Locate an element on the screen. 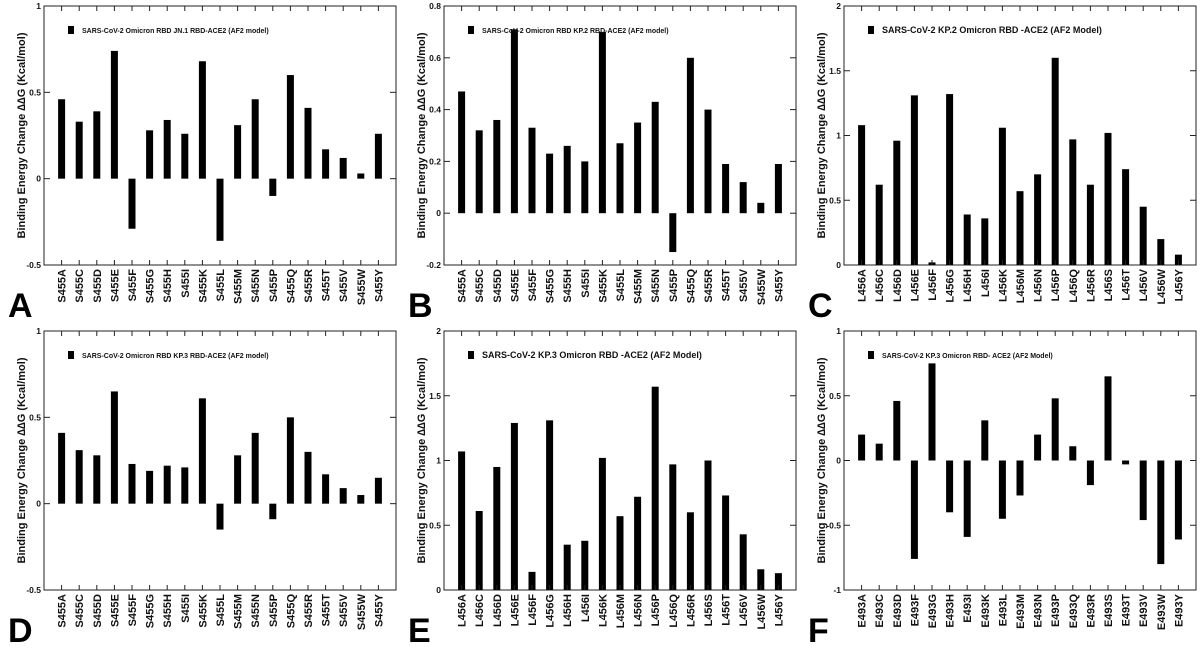 This screenshot has width=1200, height=650. x-tick-label: S455P is located at coordinates (274, 610).